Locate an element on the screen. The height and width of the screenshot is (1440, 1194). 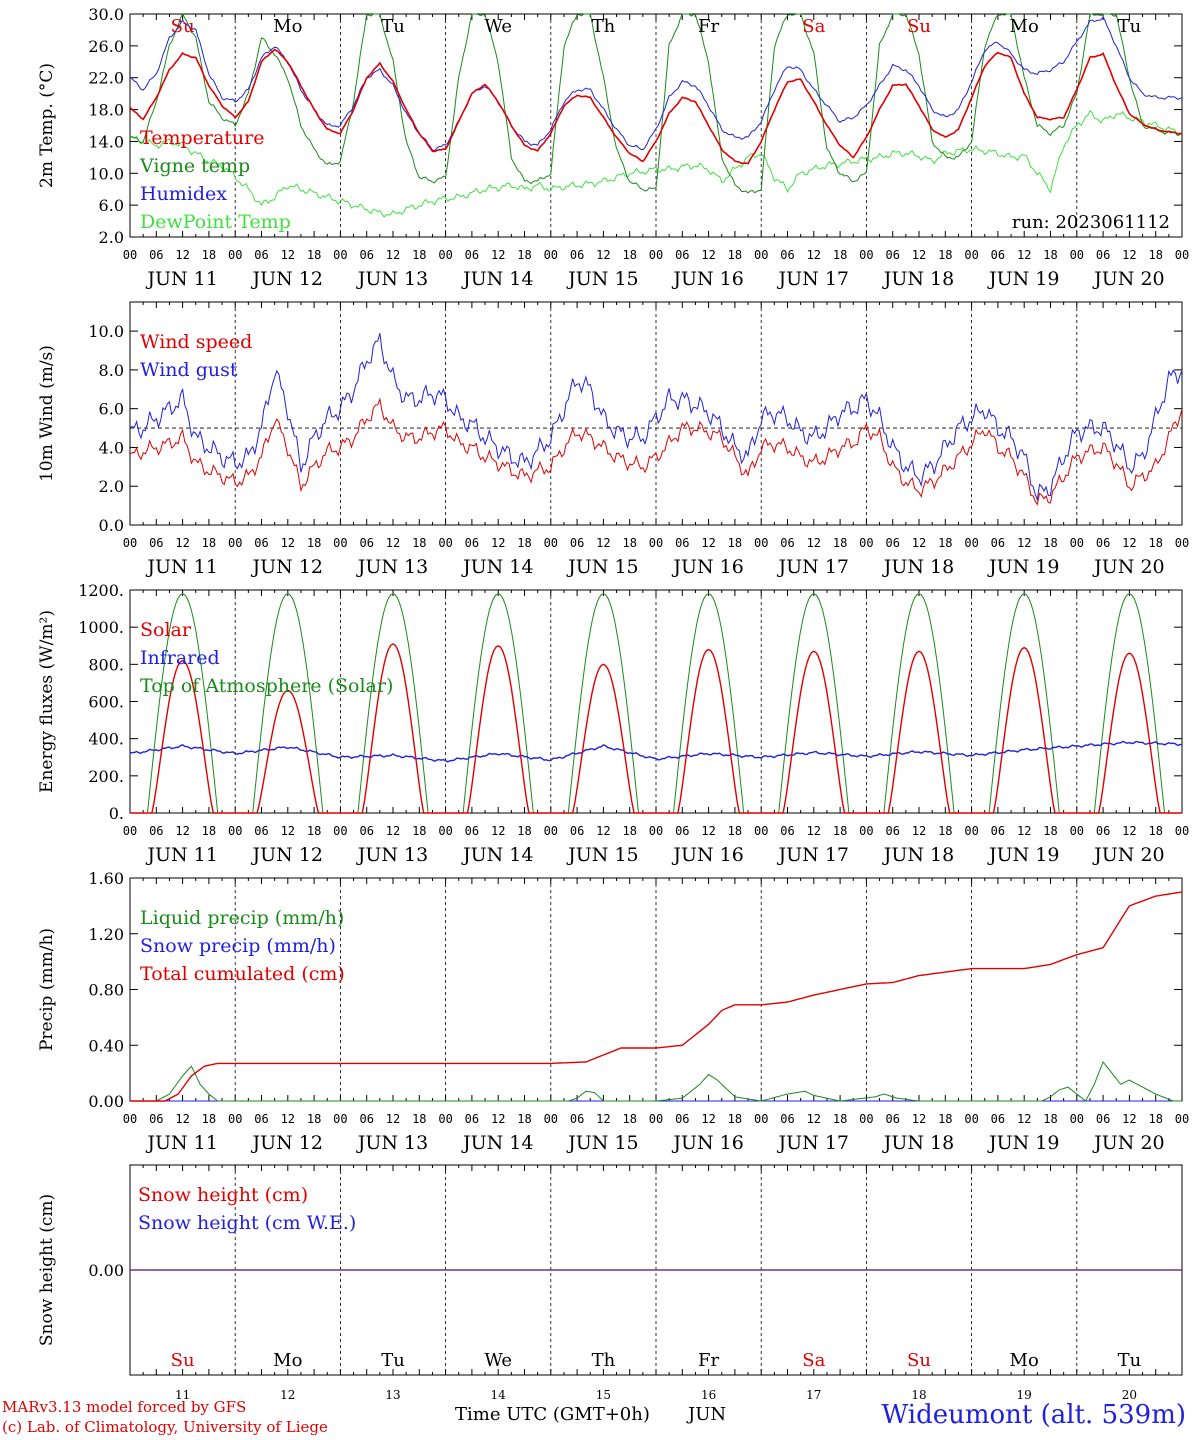
legend-entry: Solar is located at coordinates (166, 630).